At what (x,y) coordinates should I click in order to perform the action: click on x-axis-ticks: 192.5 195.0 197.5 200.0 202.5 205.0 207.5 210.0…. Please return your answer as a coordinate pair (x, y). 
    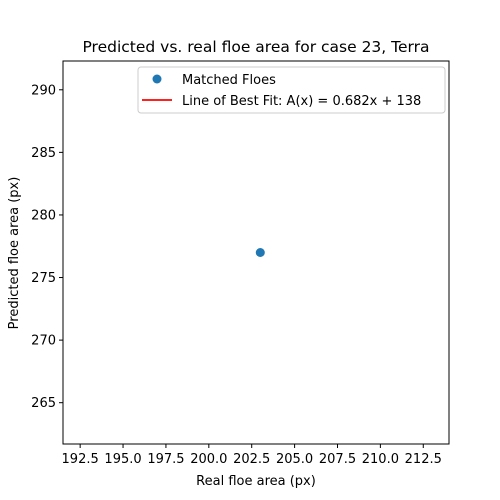
    Looking at the image, I should click on (252, 455).